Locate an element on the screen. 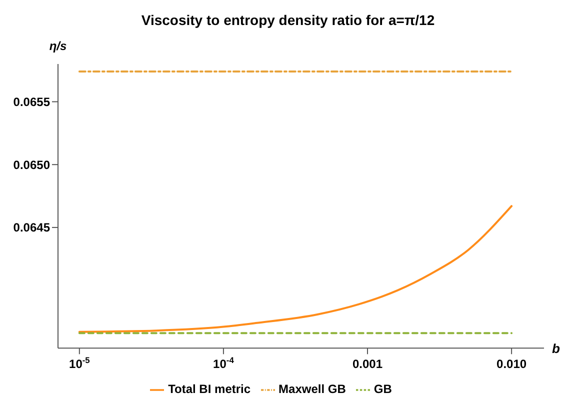 Image resolution: width=576 pixels, height=409 pixels. chart-title: Viscosity to entropy density ratio for a=π/12 is located at coordinates (288, 20).